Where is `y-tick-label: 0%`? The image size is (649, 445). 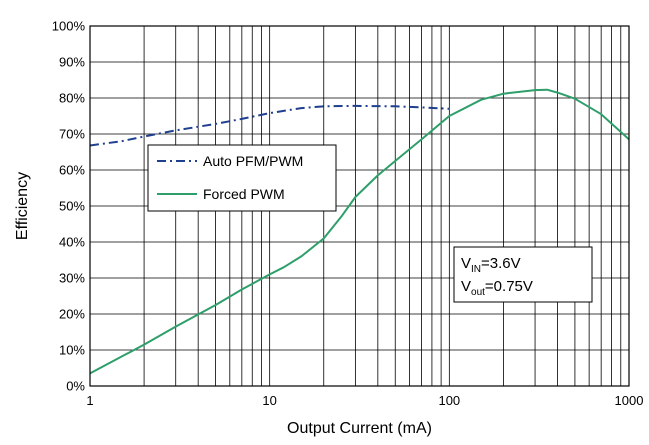
y-tick-label: 0% is located at coordinates (75, 386).